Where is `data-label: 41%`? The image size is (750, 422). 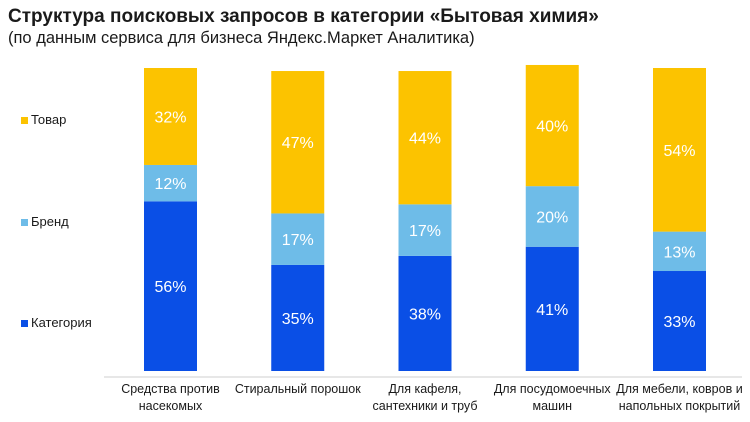 data-label: 41% is located at coordinates (552, 310).